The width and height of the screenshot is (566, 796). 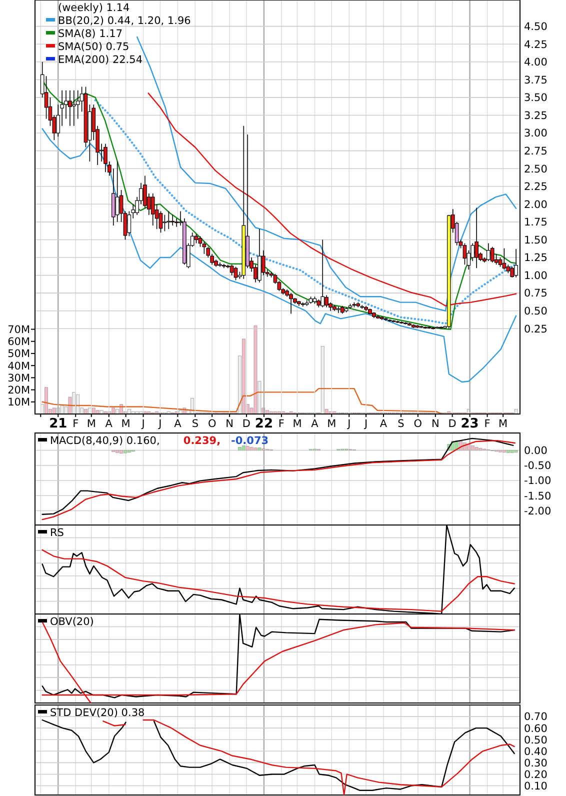 What do you see at coordinates (90, 34) in the screenshot?
I see `legend-label: SMA(8) 1.17` at bounding box center [90, 34].